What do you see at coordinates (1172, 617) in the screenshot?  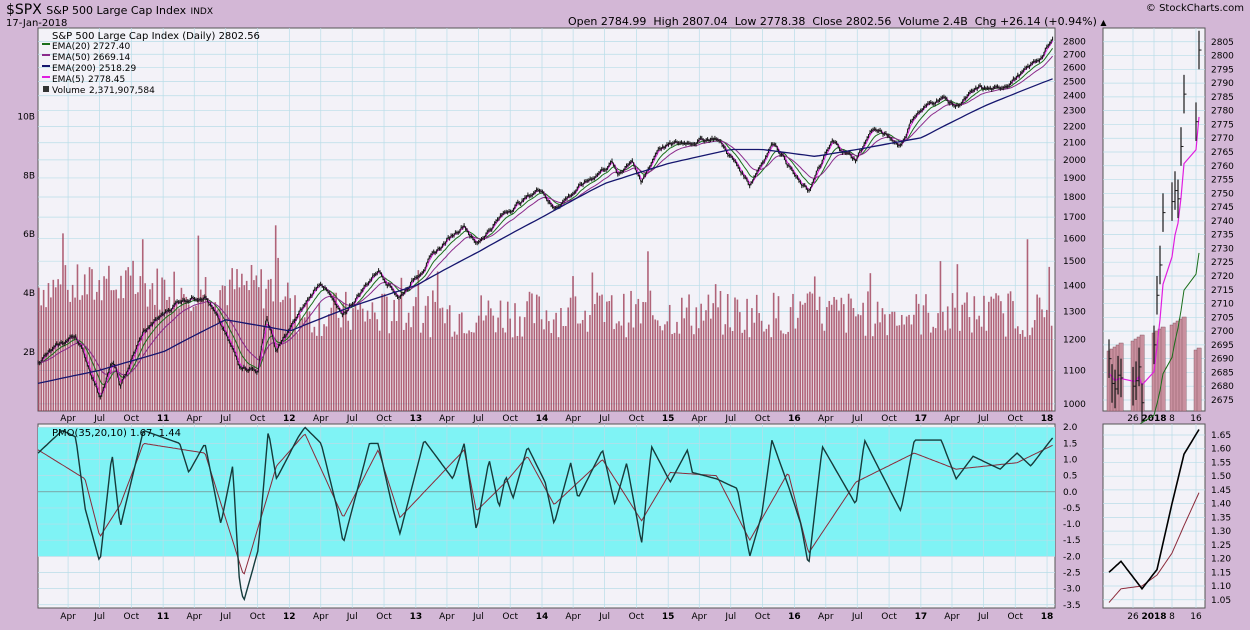 I see `x-tick-label: 8` at bounding box center [1172, 617].